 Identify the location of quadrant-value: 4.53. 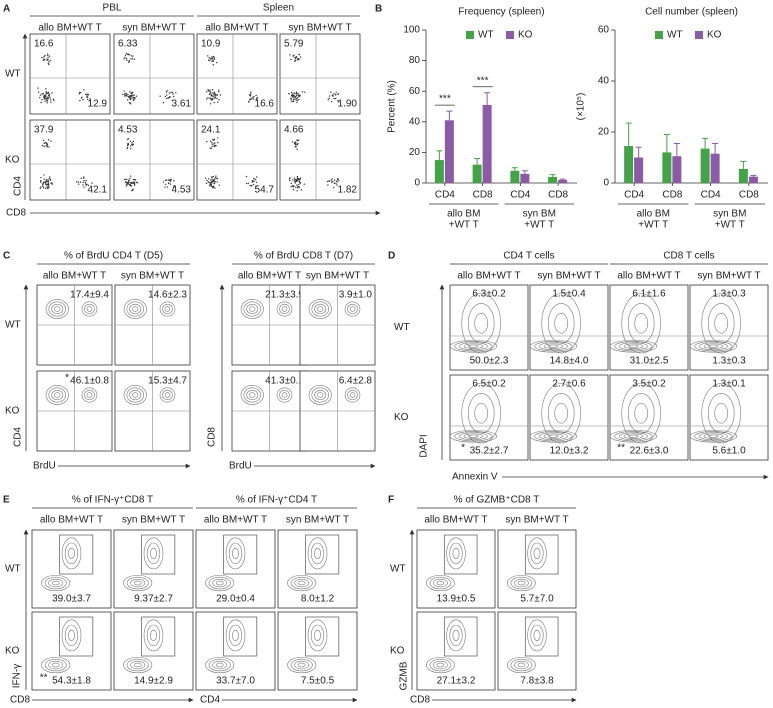
(182, 190).